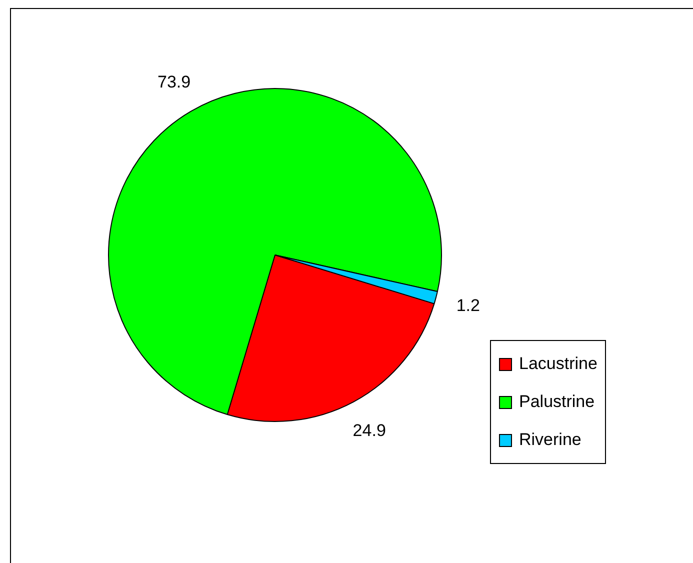  What do you see at coordinates (550, 440) in the screenshot?
I see `legend-label: Riverine` at bounding box center [550, 440].